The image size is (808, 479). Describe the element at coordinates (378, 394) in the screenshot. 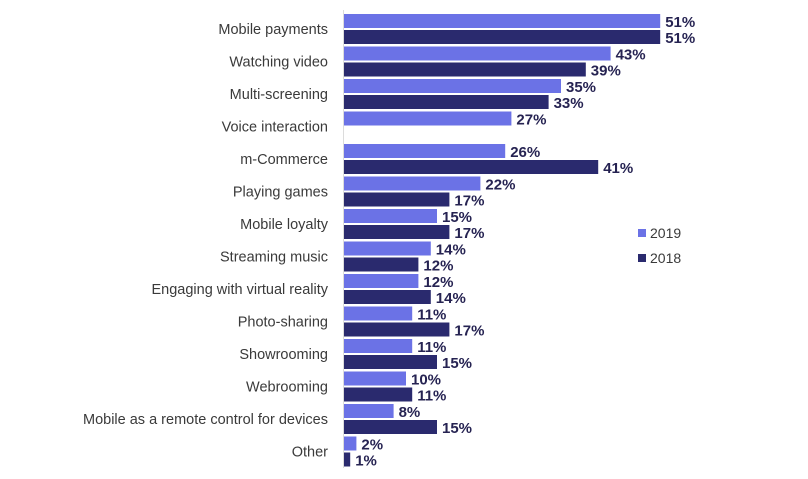

I see `bar-2018-webrooming` at that location.